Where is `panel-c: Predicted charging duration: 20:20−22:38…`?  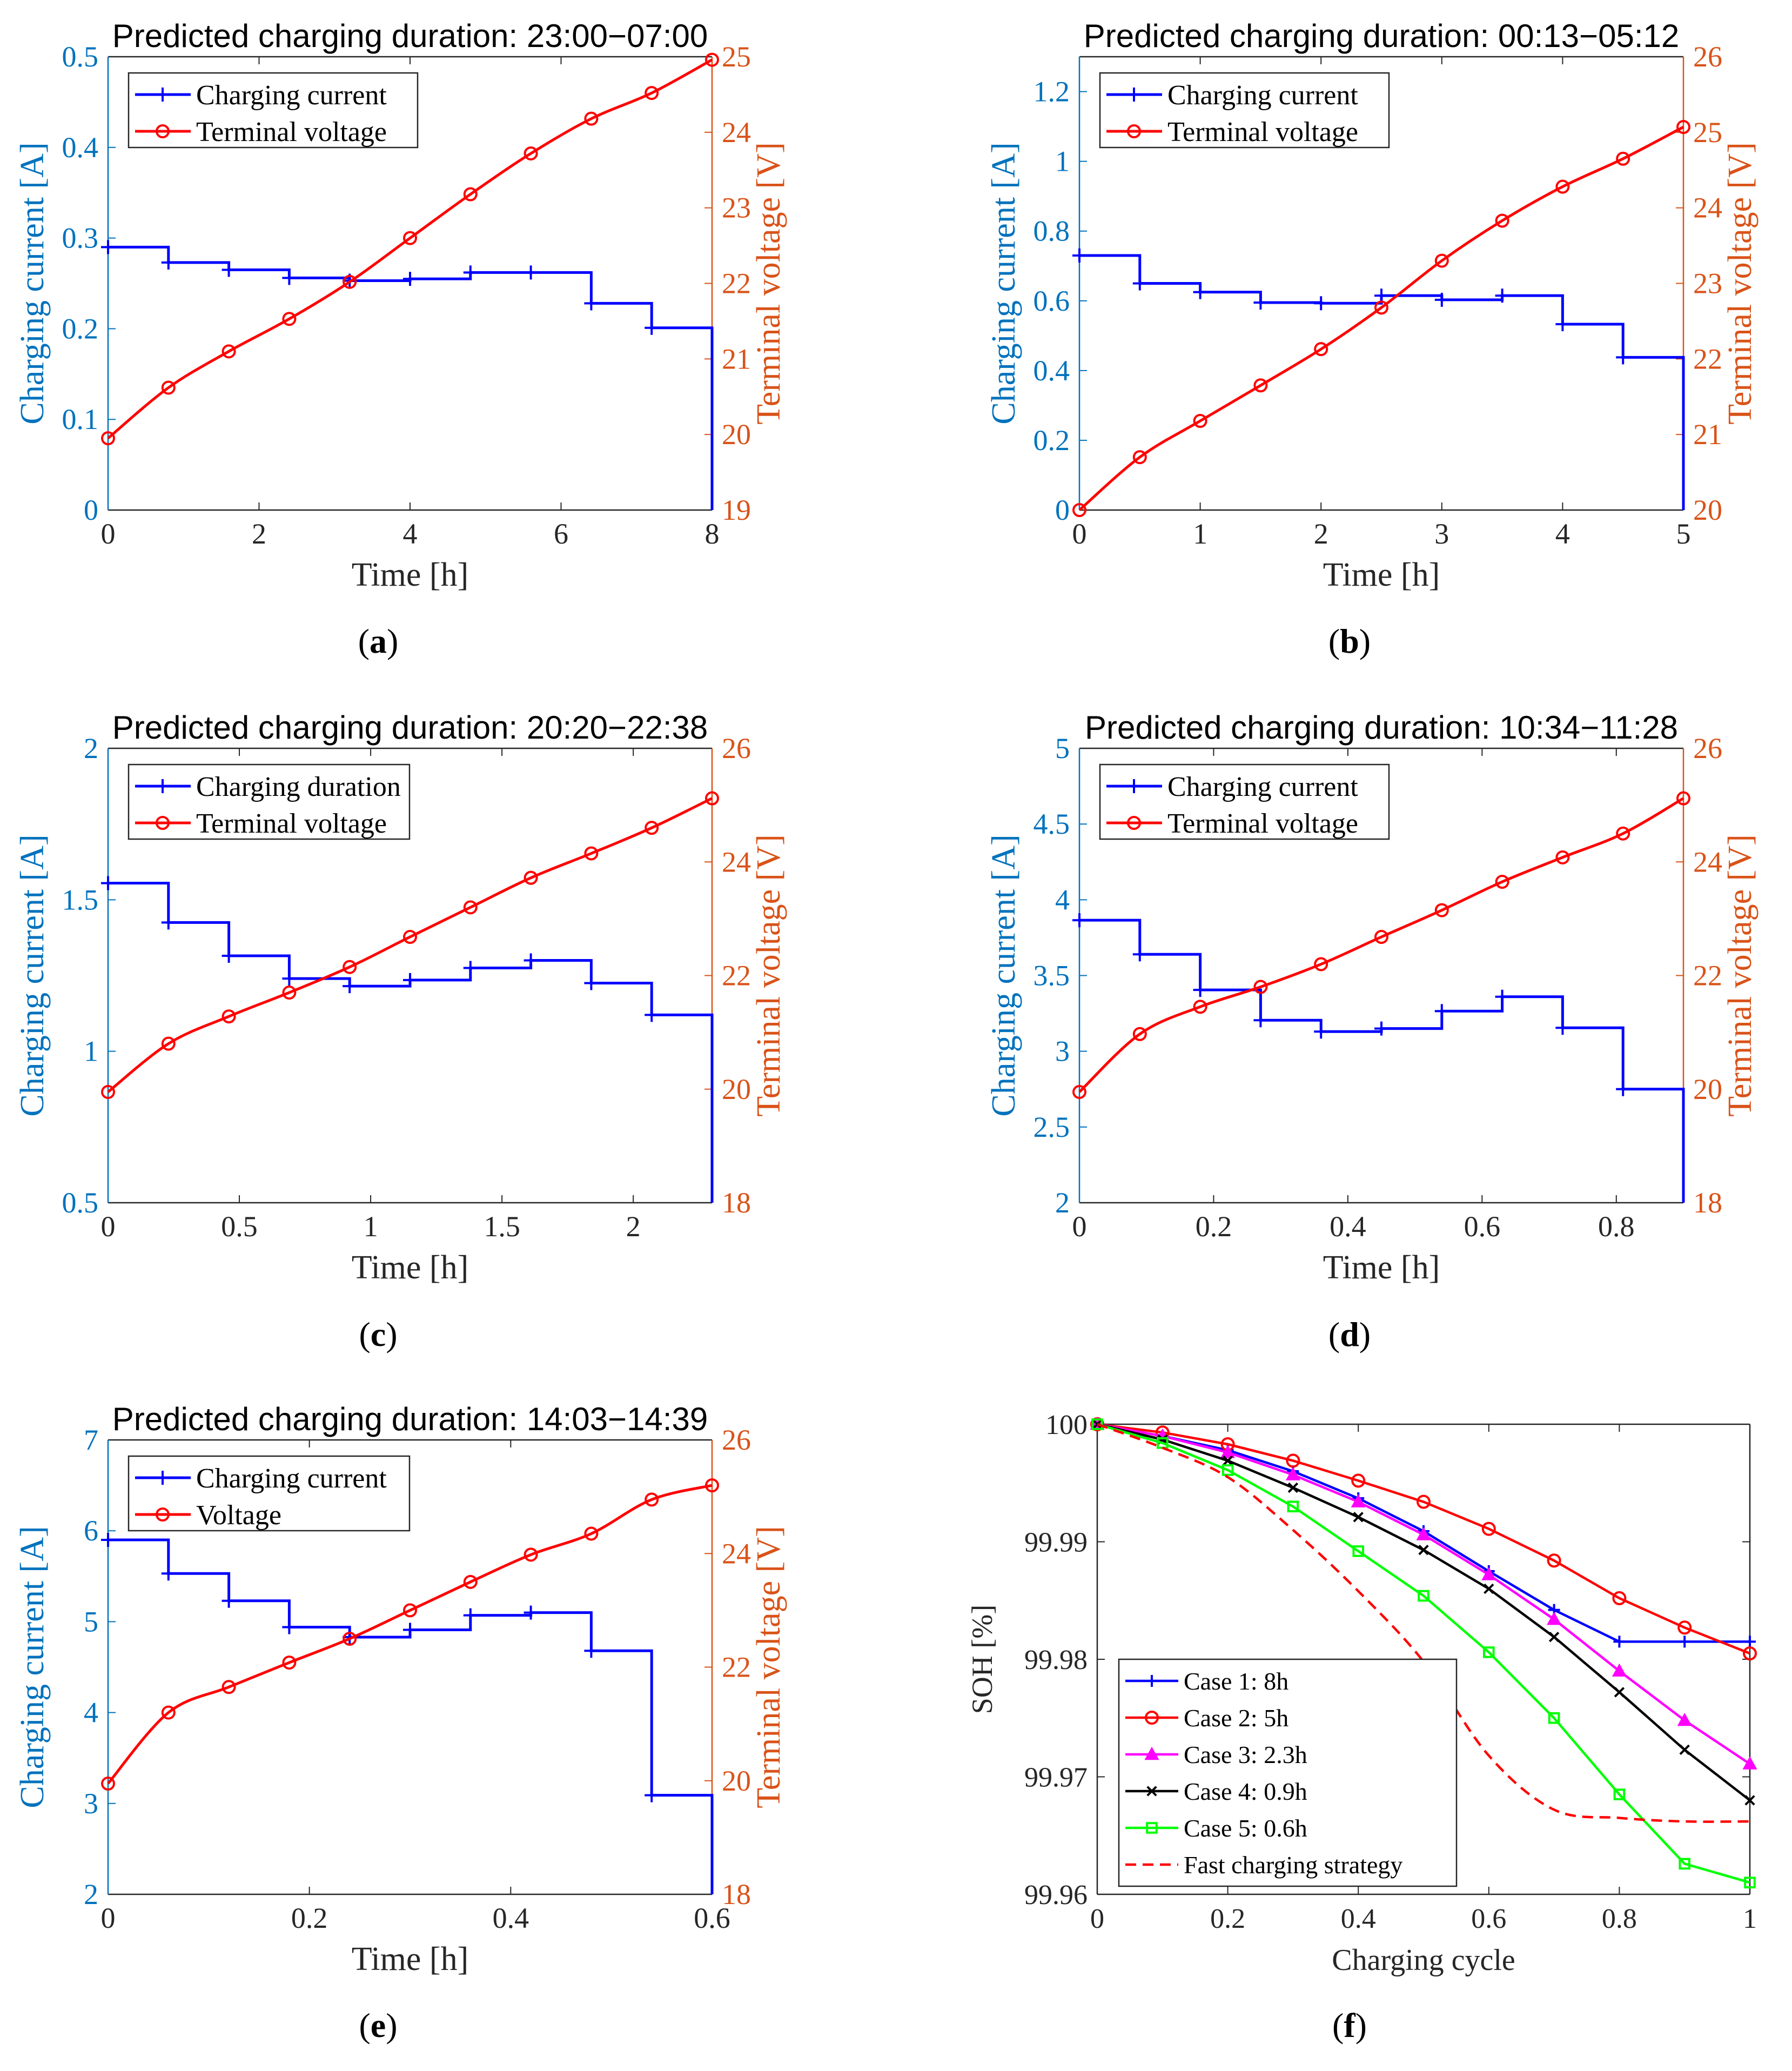 panel-c: Predicted charging duration: 20:20−22:38… is located at coordinates (400, 1031).